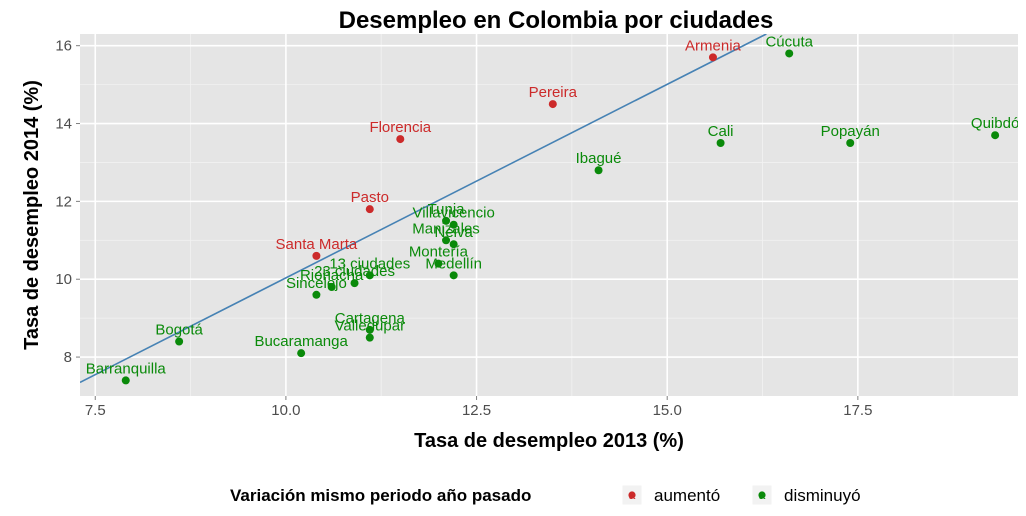  Describe the element at coordinates (354, 283) in the screenshot. I see `point-23-ciudades` at that location.